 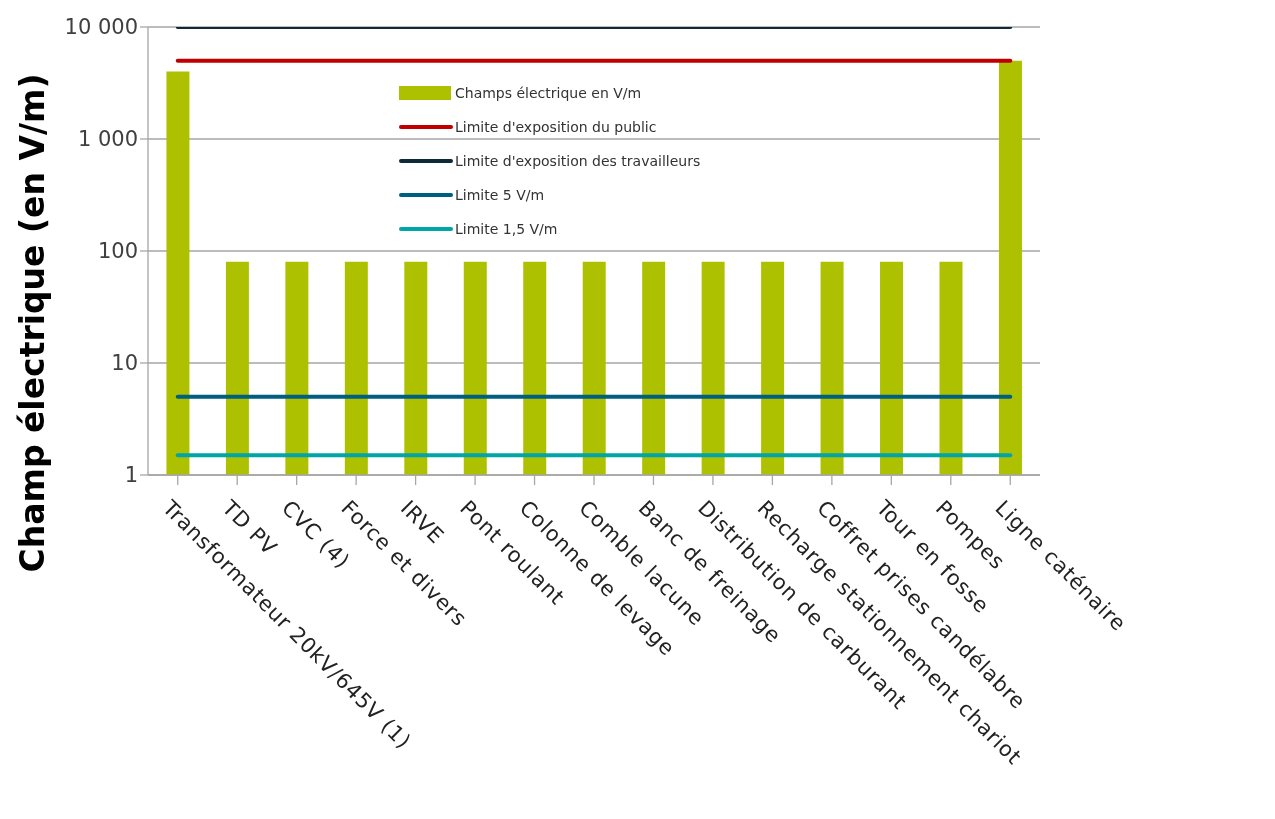 What do you see at coordinates (500, 195) in the screenshot?
I see `legend-label: Limite 5 V/m` at bounding box center [500, 195].